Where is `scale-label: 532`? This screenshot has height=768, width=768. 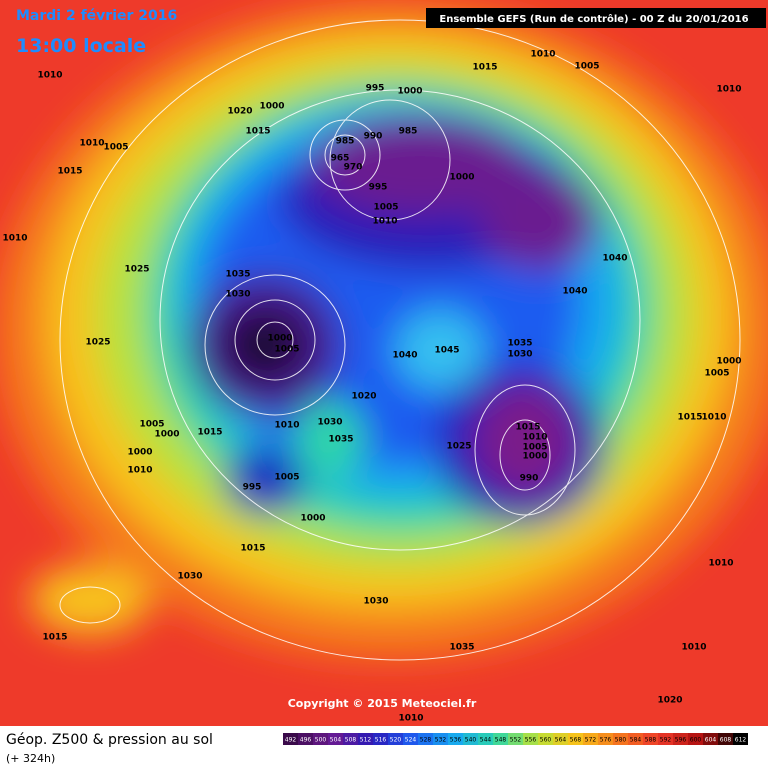
scale-label: 532 is located at coordinates (441, 740).